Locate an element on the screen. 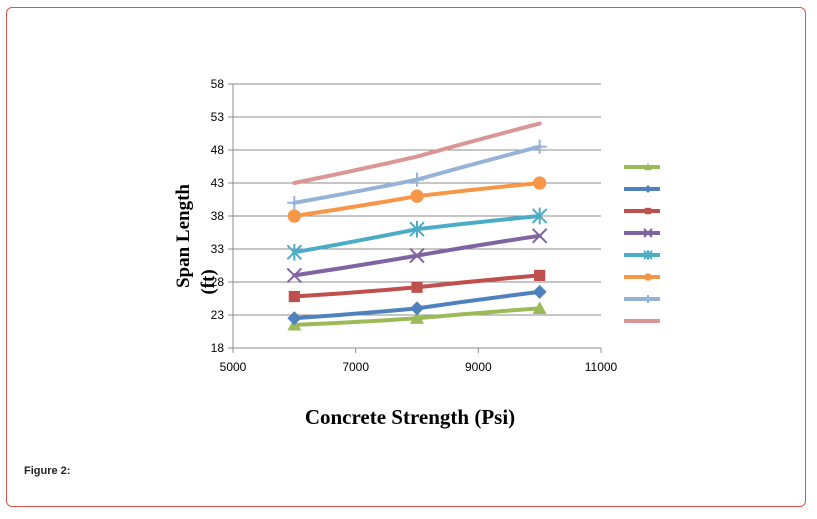  y-tick-labels: 18 23 28 33 38 43 48 53 58 is located at coordinates (218, 216).